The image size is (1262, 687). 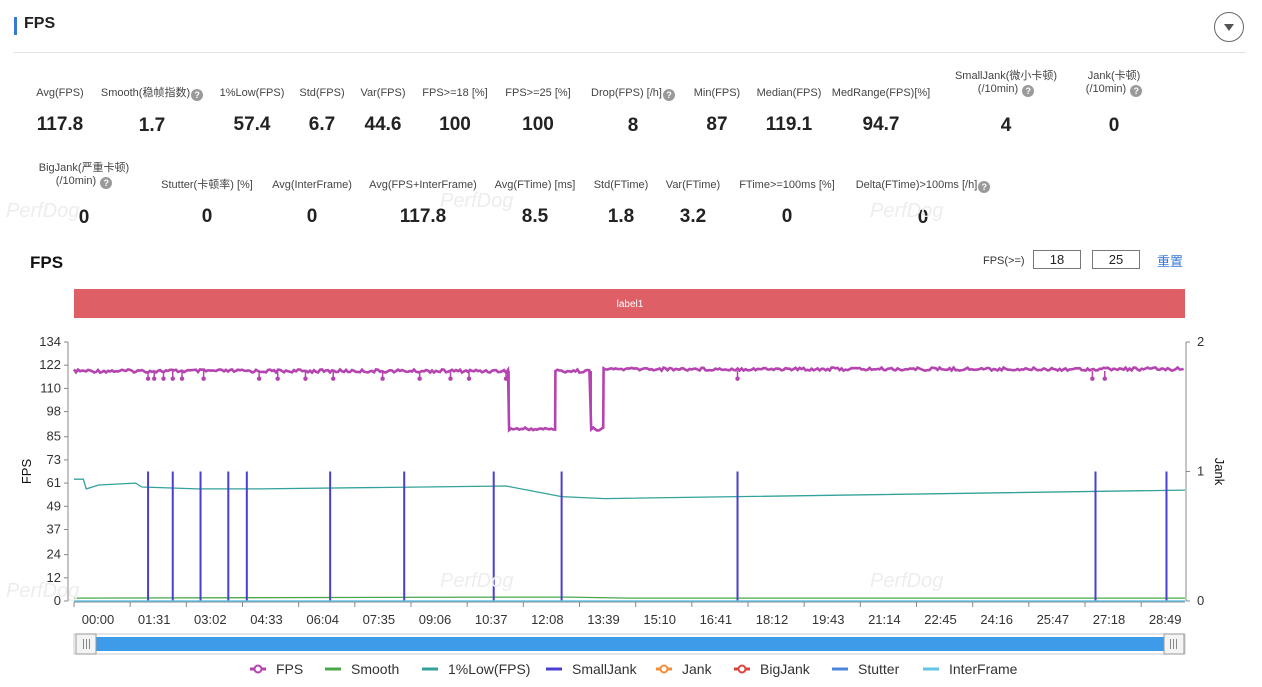 What do you see at coordinates (630, 644) in the screenshot?
I see `time-range-slider-fill` at bounding box center [630, 644].